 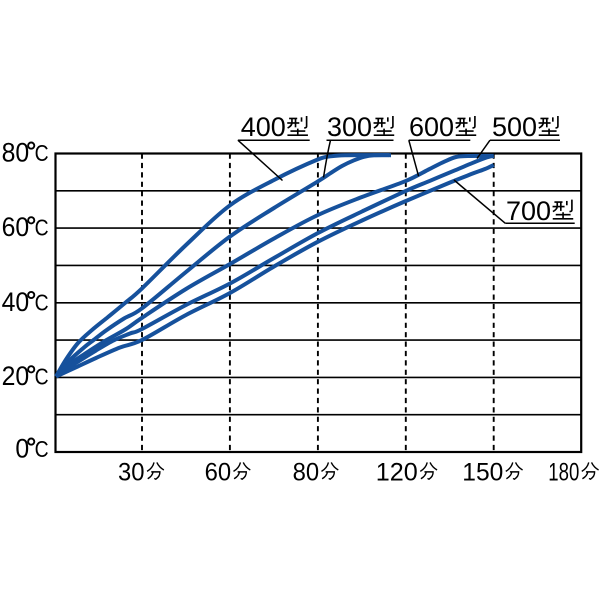 What do you see at coordinates (349, 127) in the screenshot?
I see `svg-text: 300` at bounding box center [349, 127].